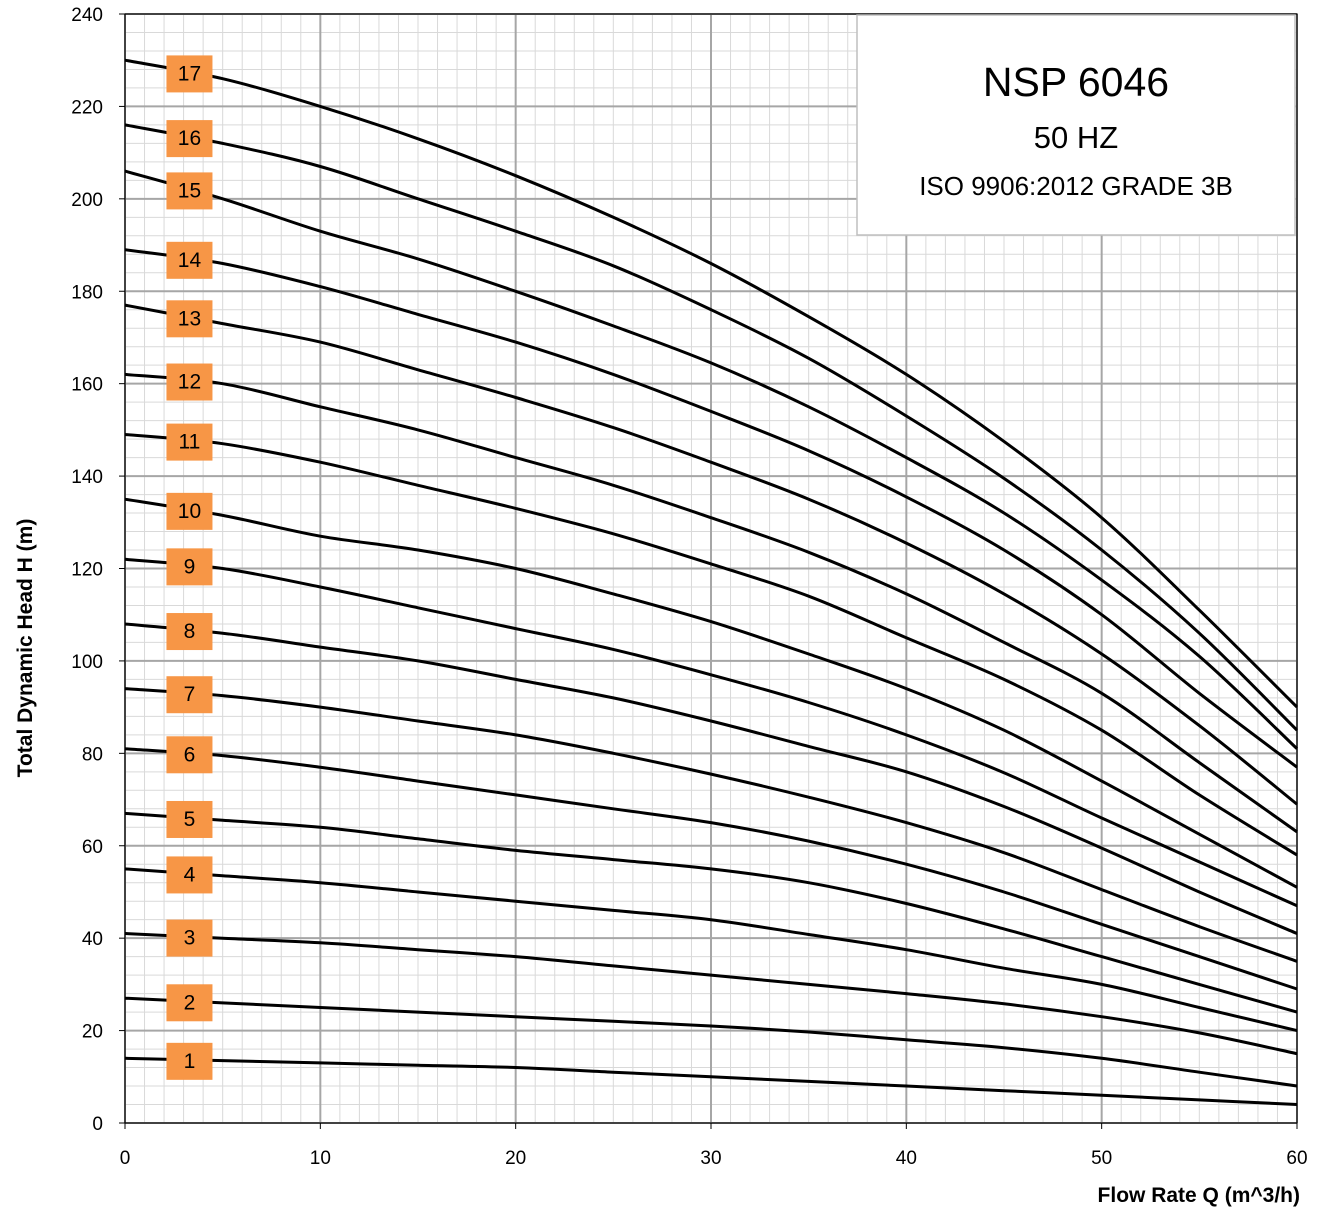  I want to click on stage-label-text: 14, so click(190, 260).